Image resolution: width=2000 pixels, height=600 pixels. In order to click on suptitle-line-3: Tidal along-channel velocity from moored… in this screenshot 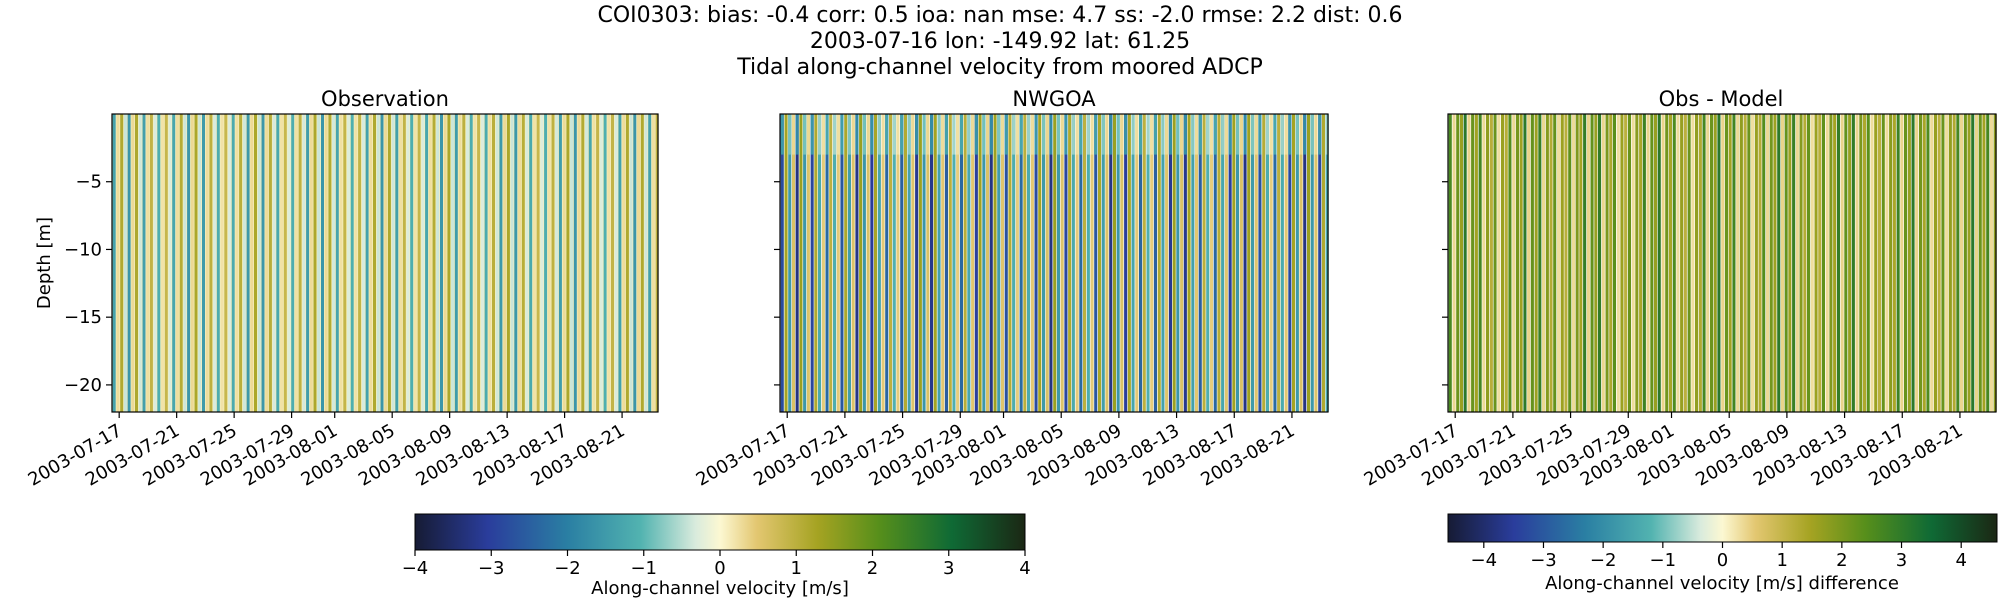, I will do `click(999, 67)`.